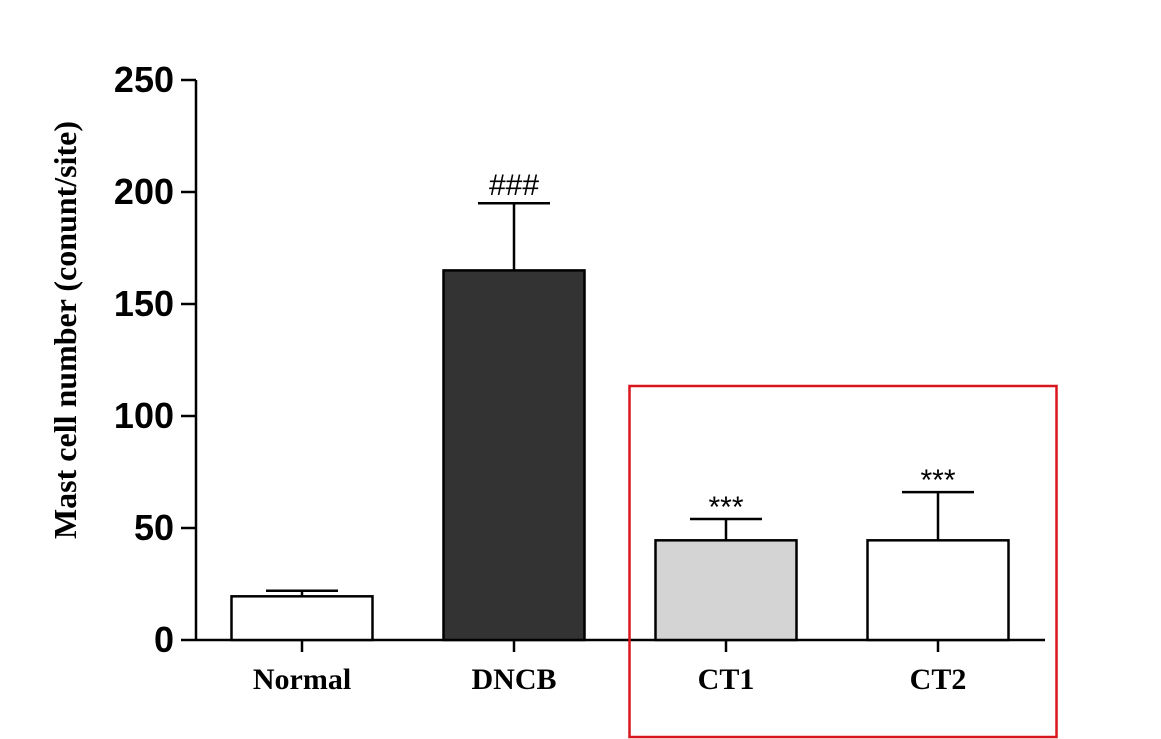 This screenshot has width=1161, height=739. What do you see at coordinates (144, 191) in the screenshot?
I see `y-tick-label: 200` at bounding box center [144, 191].